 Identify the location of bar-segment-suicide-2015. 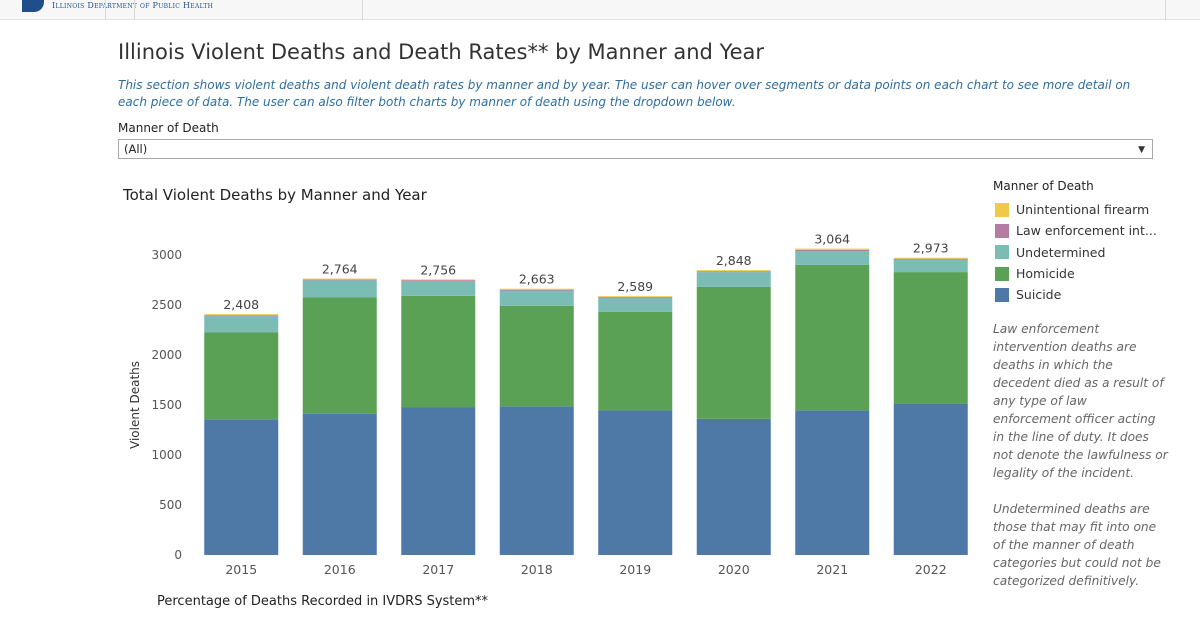
(241, 487).